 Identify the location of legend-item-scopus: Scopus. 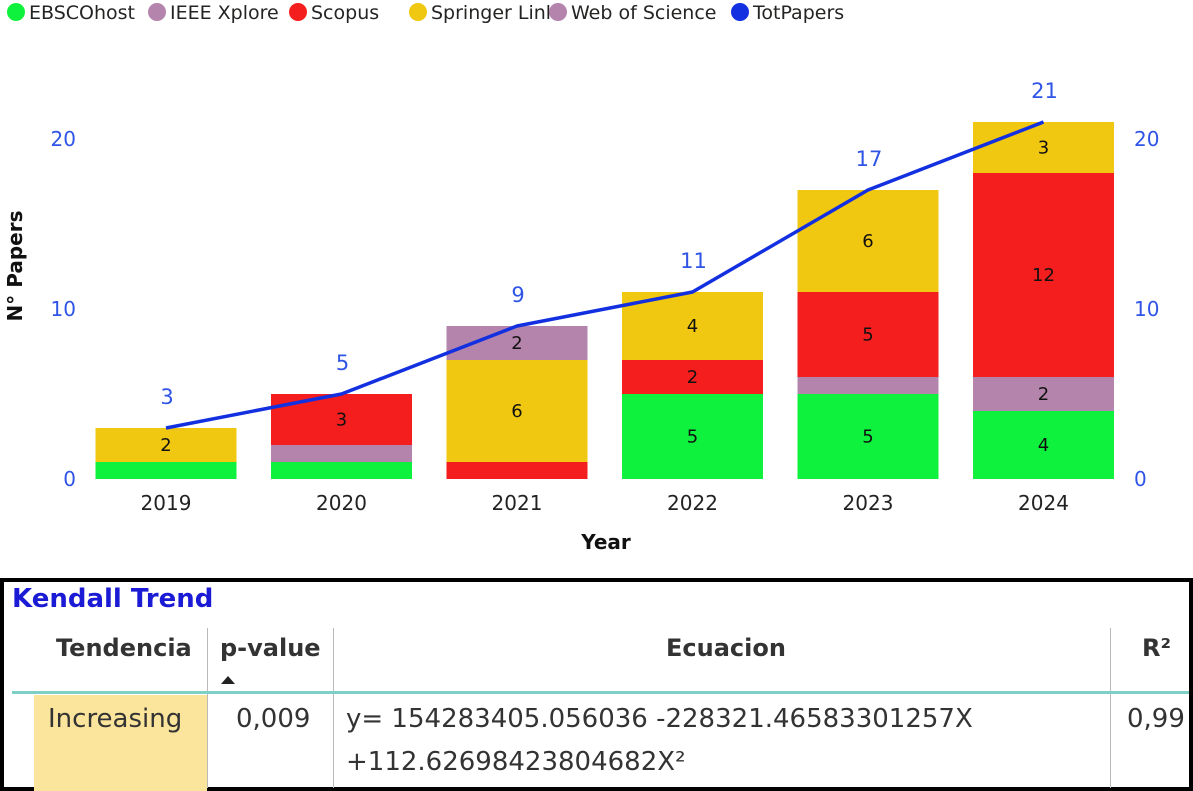
(334, 13).